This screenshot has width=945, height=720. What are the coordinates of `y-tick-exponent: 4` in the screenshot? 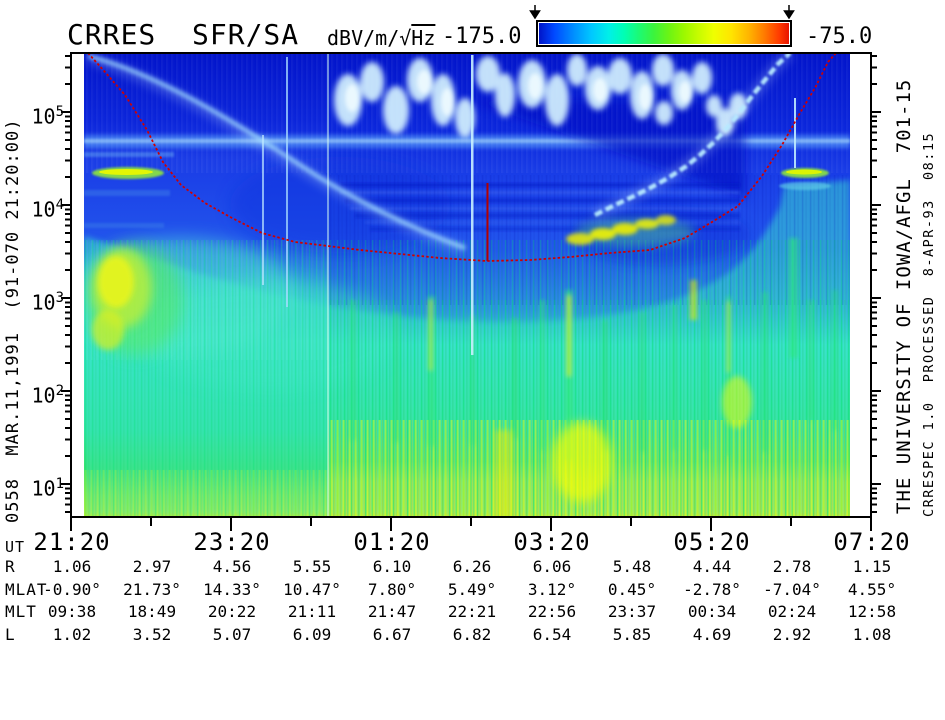 It's located at (59, 205).